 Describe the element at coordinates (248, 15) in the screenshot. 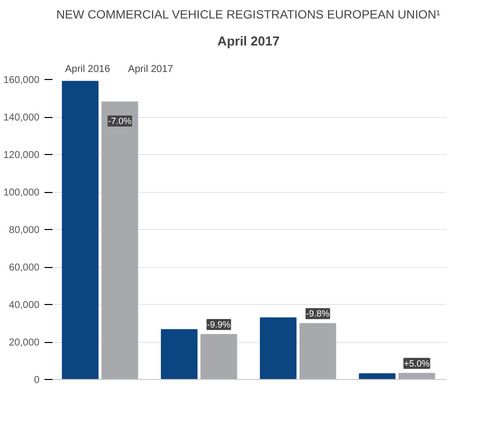

I see `chart-title: NEW COMMERCIAL VEHICLE REGISTRATIONS EUROPEAN UNION¹` at that location.